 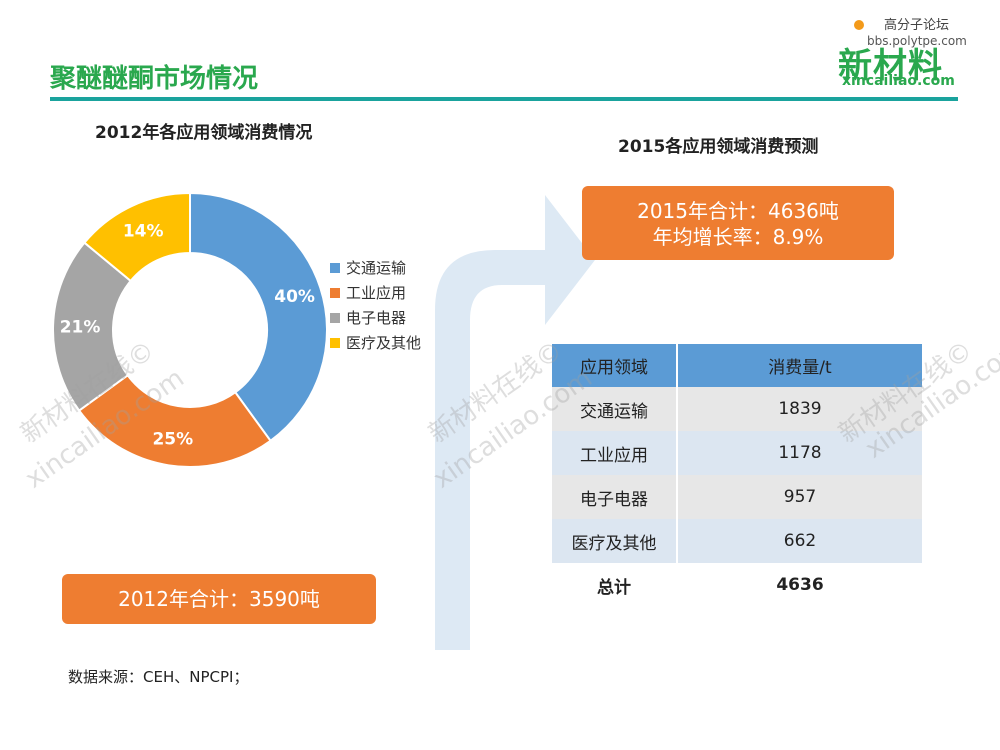 What do you see at coordinates (890, 66) in the screenshot?
I see `logo-name: 新材料` at bounding box center [890, 66].